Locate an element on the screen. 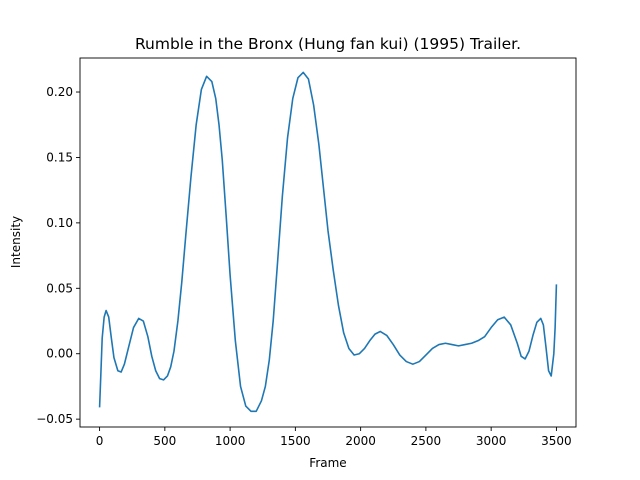 Image resolution: width=640 pixels, height=480 pixels. y-tick-label: 0.15 is located at coordinates (59, 157).